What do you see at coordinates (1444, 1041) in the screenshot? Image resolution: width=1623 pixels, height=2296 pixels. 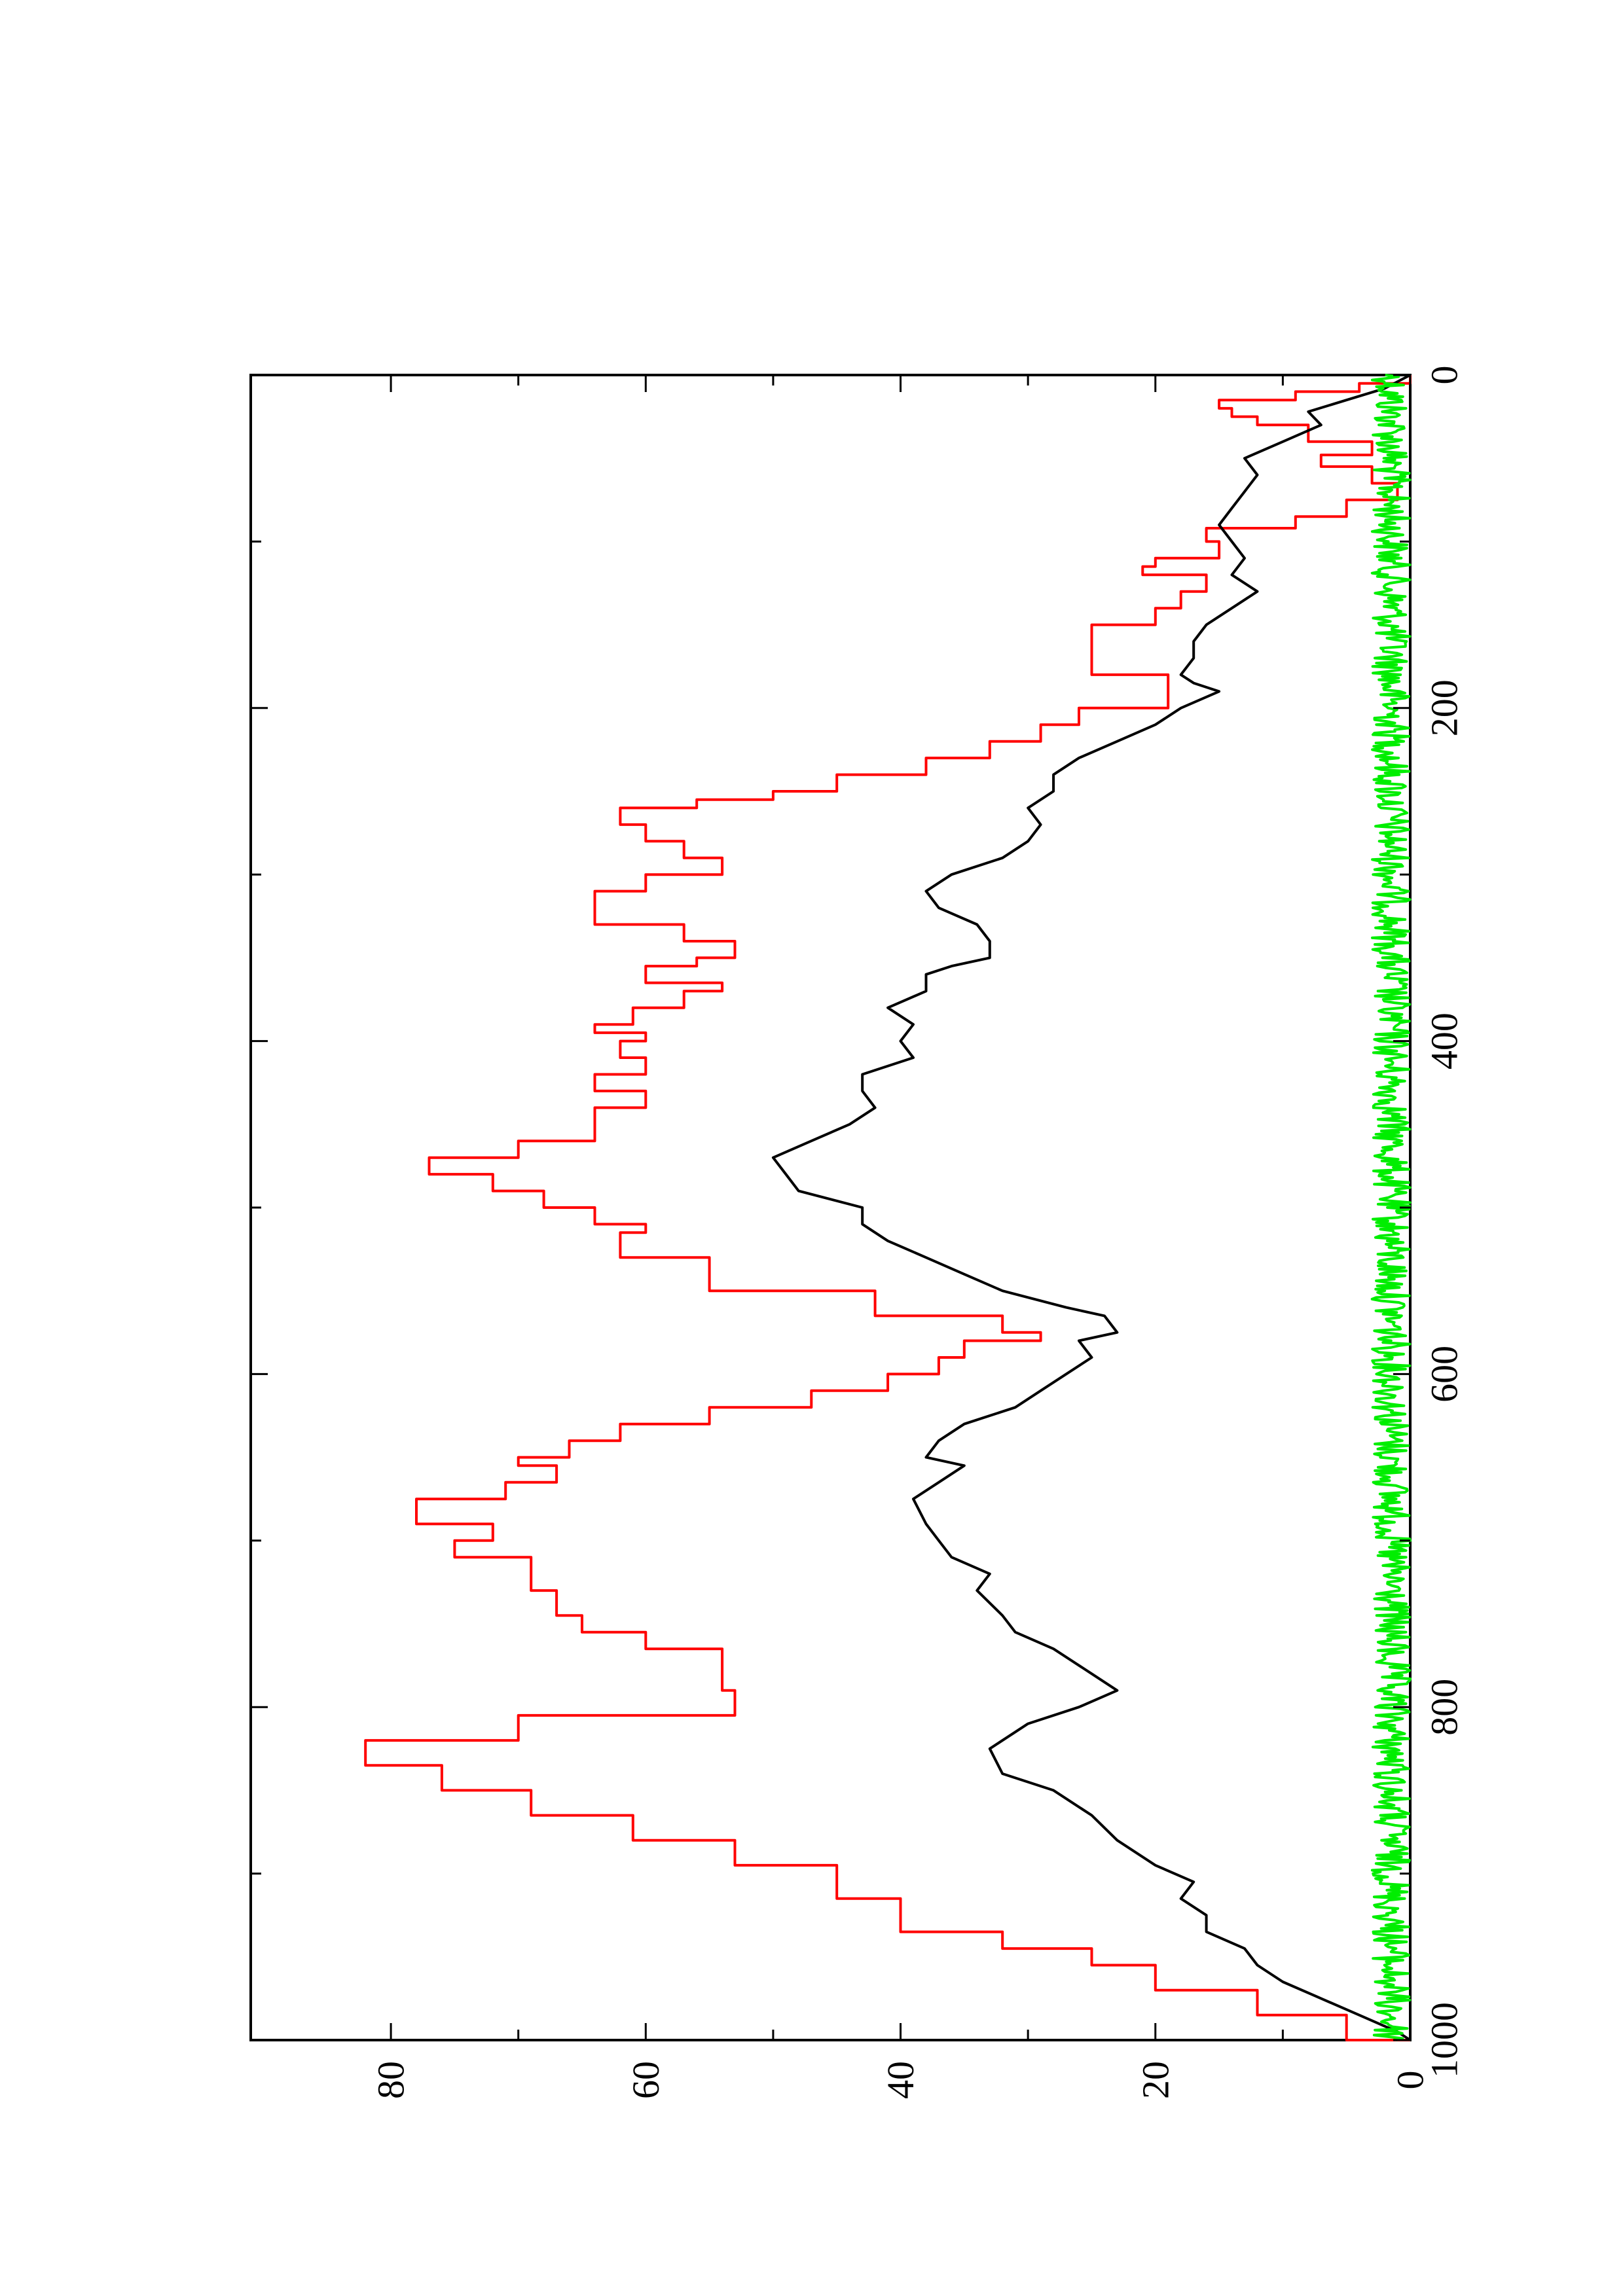 I see `x-tick-label: 400` at bounding box center [1444, 1041].